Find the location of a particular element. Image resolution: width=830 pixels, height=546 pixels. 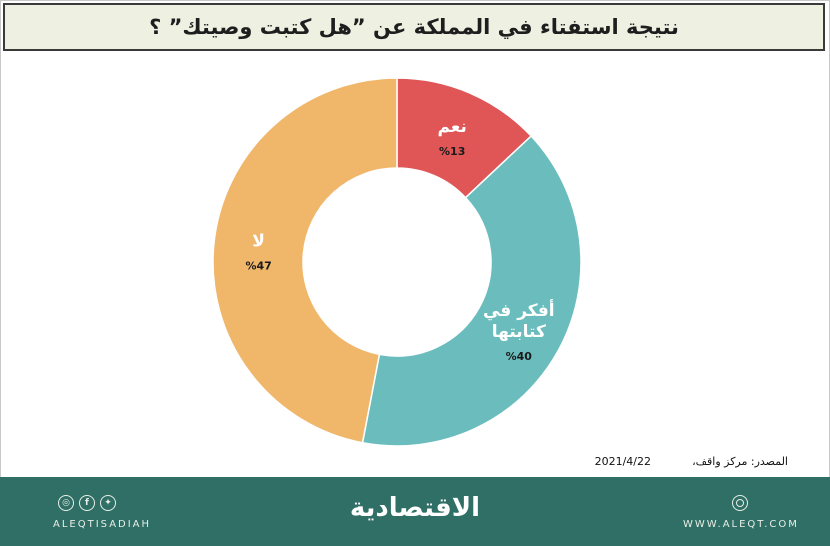

brand-logo: الاقتصادية is located at coordinates (415, 508).